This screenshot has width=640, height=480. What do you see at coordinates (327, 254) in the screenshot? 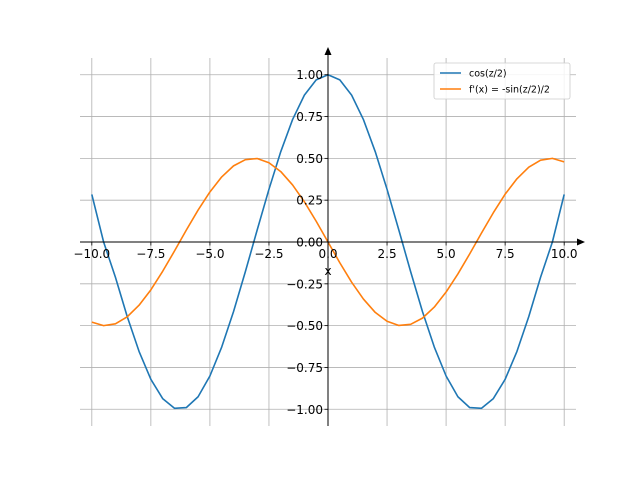
I see `x-tick-label: 0.0` at bounding box center [327, 254].